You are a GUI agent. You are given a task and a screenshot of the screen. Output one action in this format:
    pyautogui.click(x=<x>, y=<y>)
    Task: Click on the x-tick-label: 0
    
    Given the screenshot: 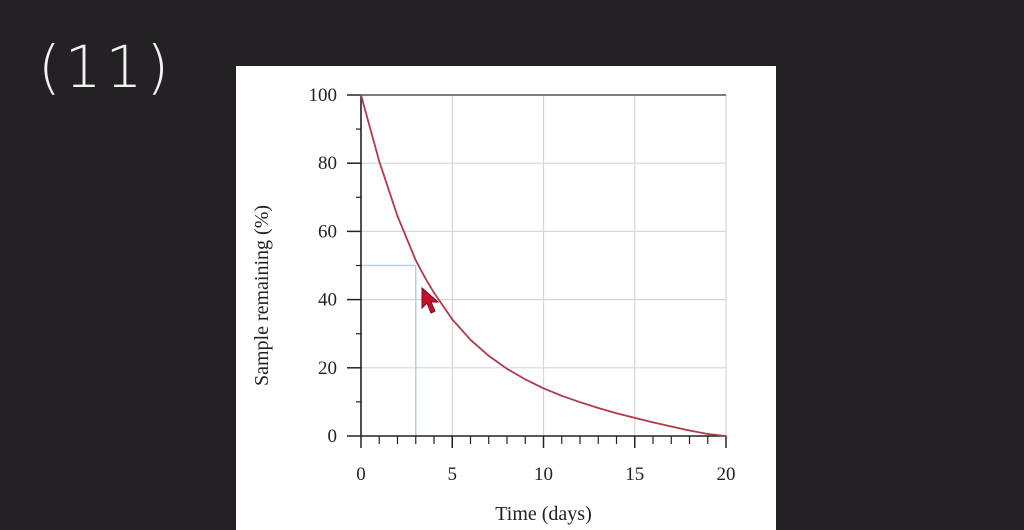 What is the action you would take?
    pyautogui.click(x=361, y=474)
    